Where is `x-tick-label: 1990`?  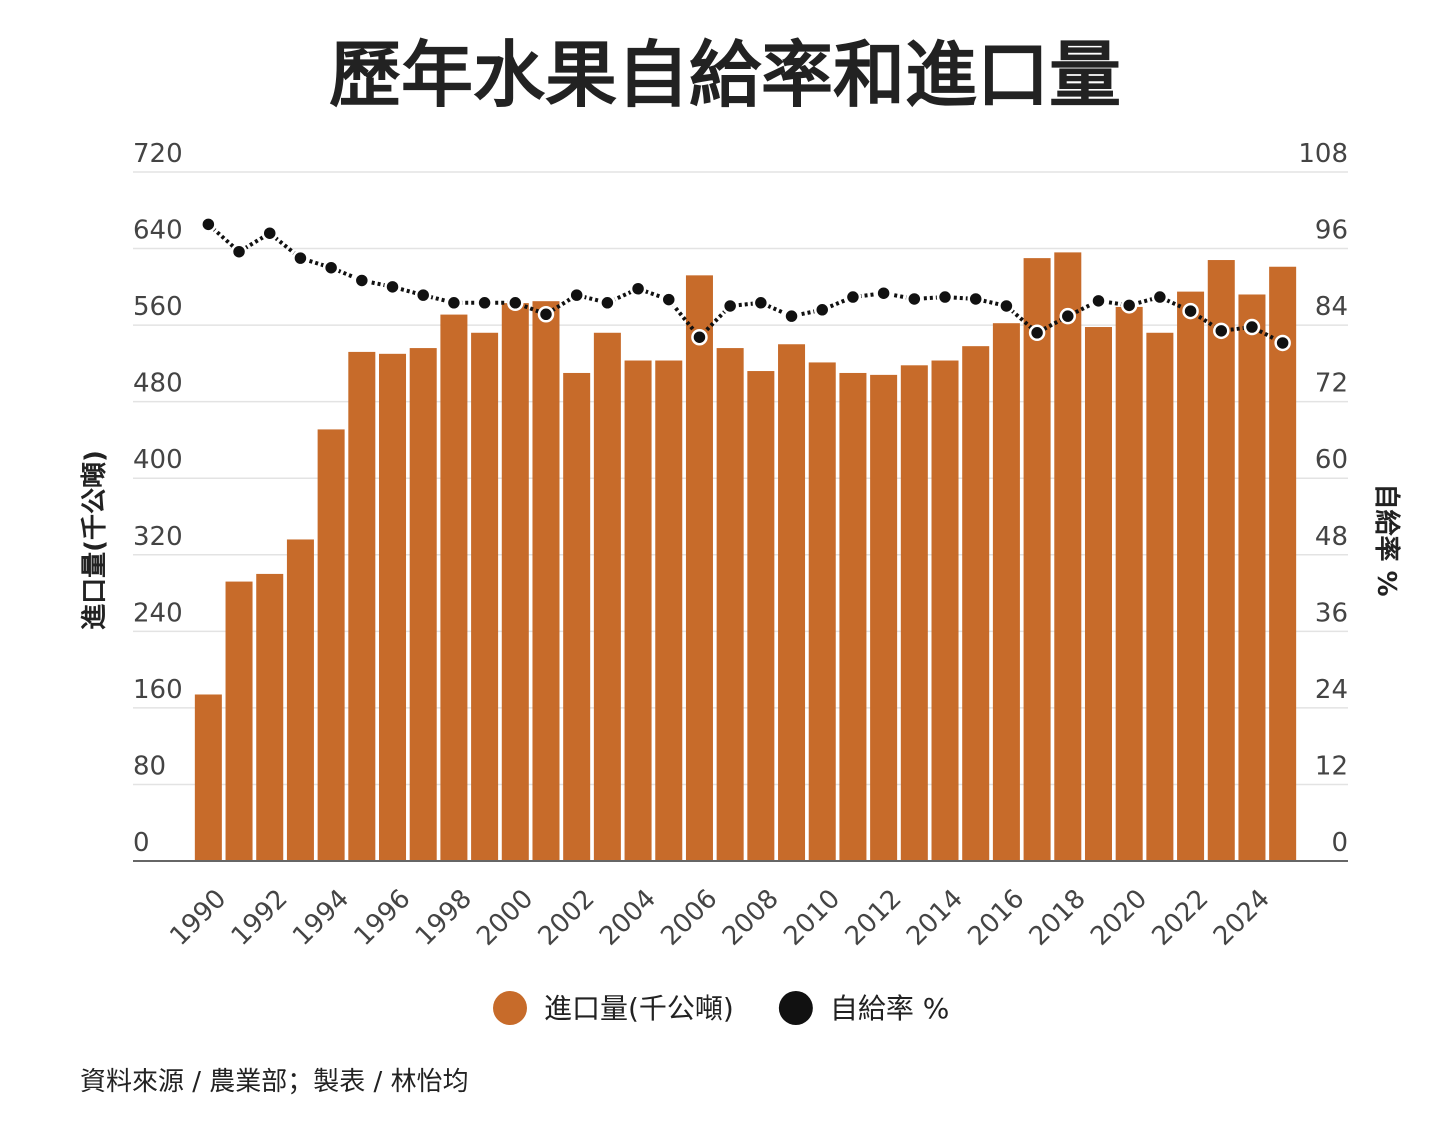
x-tick-label: 1990 is located at coordinates (198, 918).